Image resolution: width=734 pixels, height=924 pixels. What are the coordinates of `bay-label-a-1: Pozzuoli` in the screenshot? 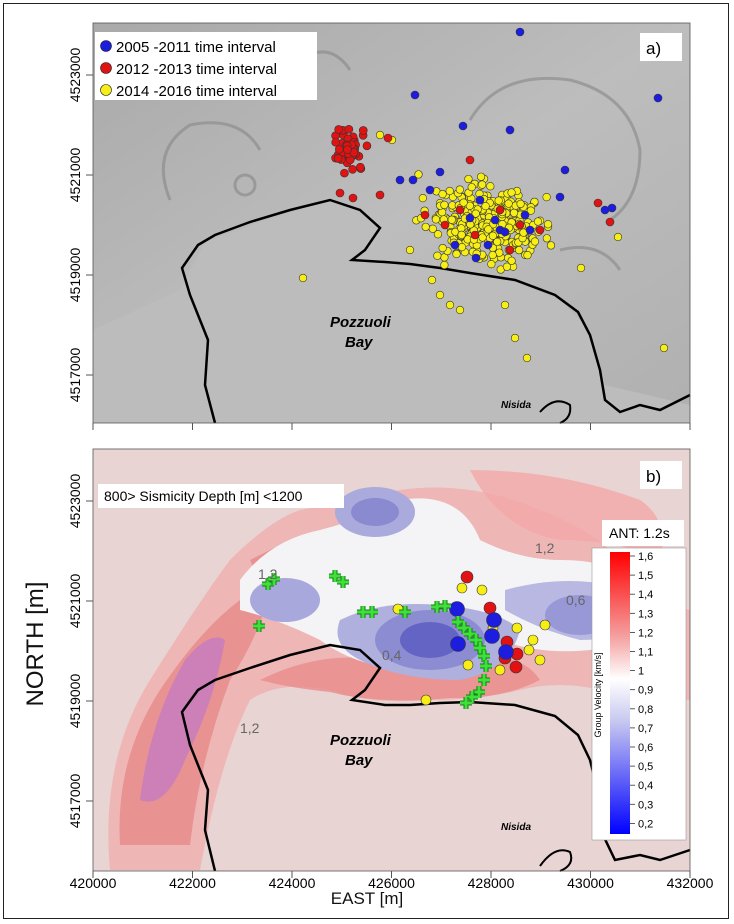 It's located at (361, 322).